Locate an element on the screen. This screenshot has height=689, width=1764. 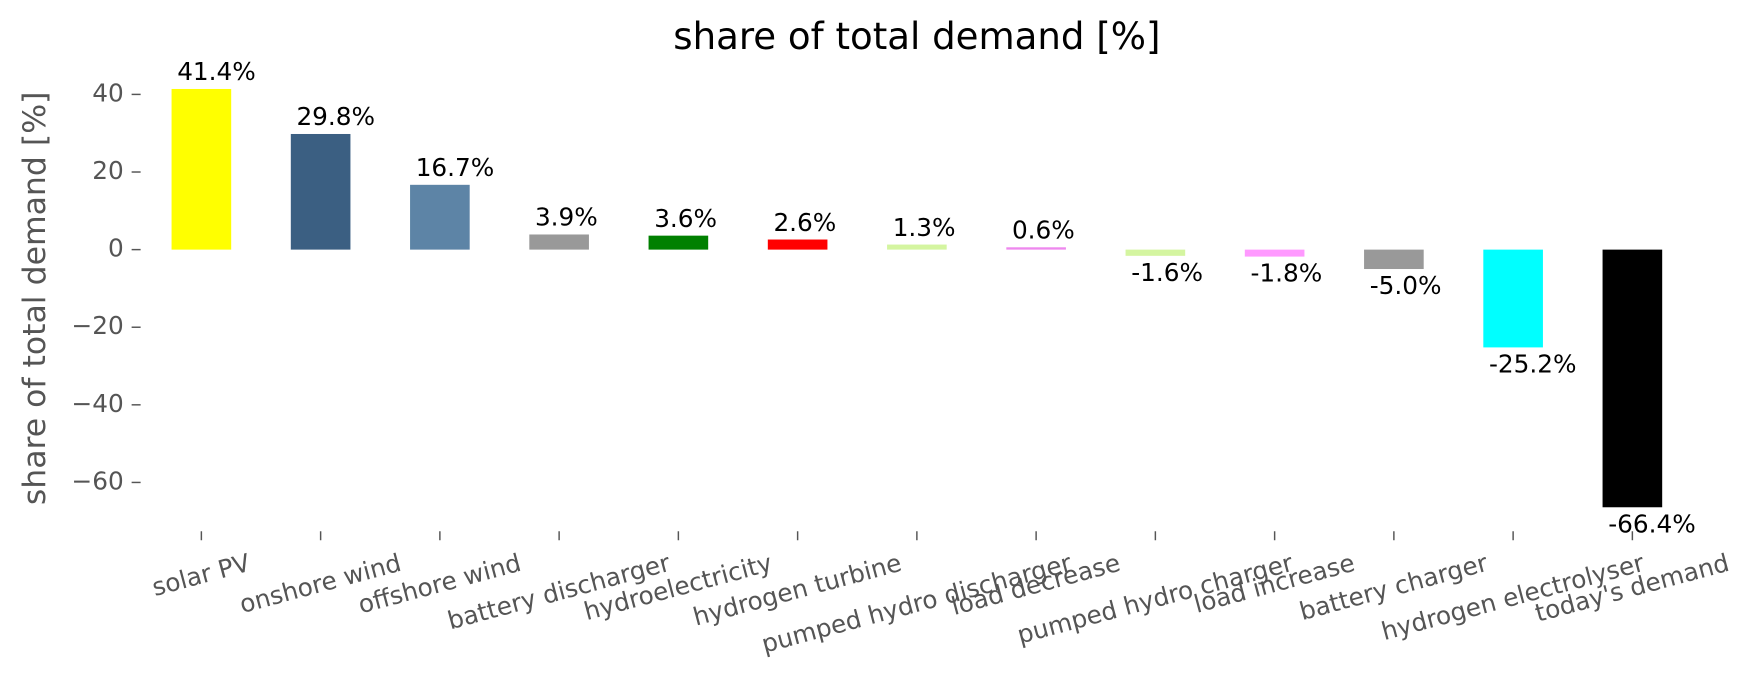
value-label: 41.4% is located at coordinates (216, 71).